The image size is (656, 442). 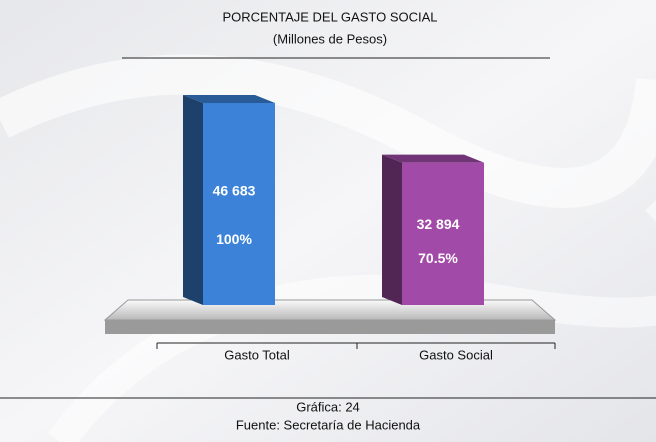 What do you see at coordinates (456, 354) in the screenshot?
I see `x-tick-label: Gasto Social` at bounding box center [456, 354].